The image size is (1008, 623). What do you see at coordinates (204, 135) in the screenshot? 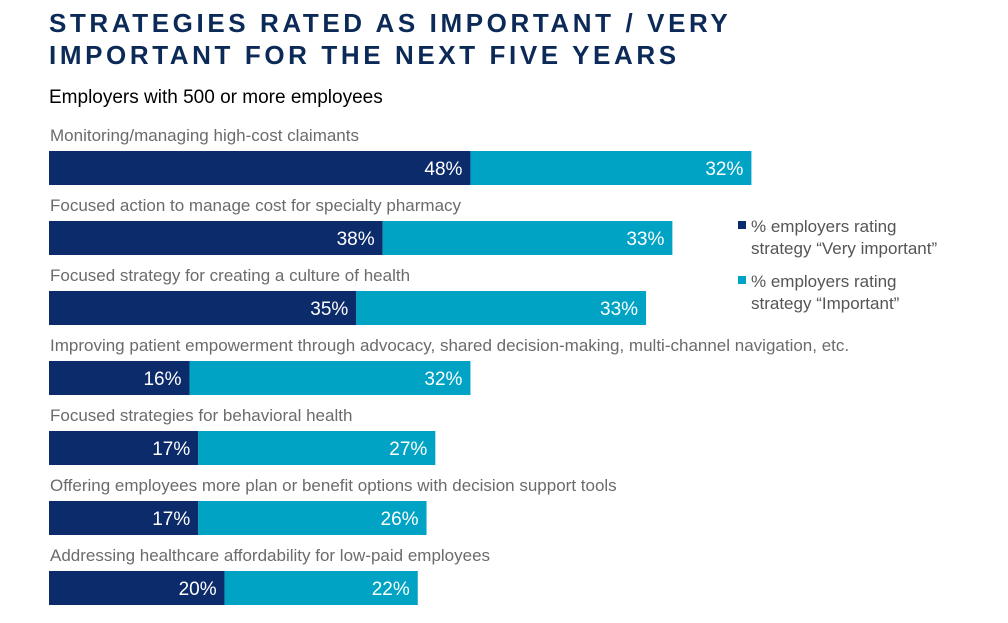
I see `category-label: Monitoring/managing high-cost claimants` at bounding box center [204, 135].